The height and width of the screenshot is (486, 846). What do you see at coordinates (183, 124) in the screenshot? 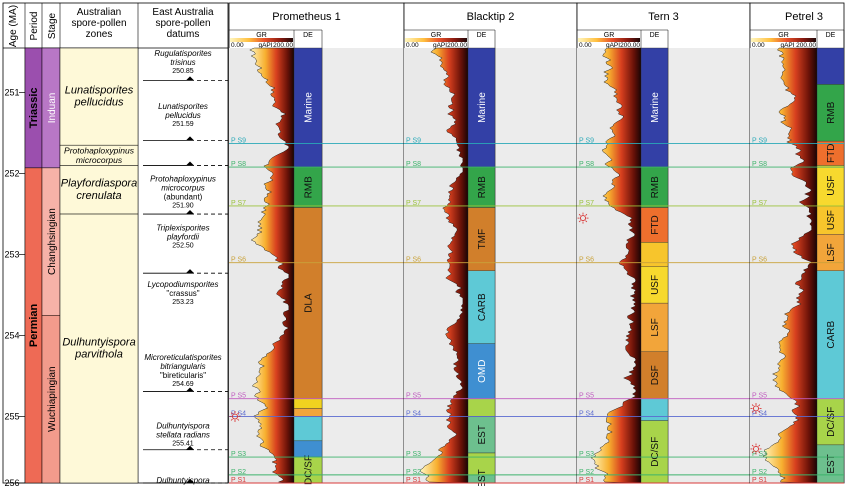
I see `datum-age: 251.59` at bounding box center [183, 124].